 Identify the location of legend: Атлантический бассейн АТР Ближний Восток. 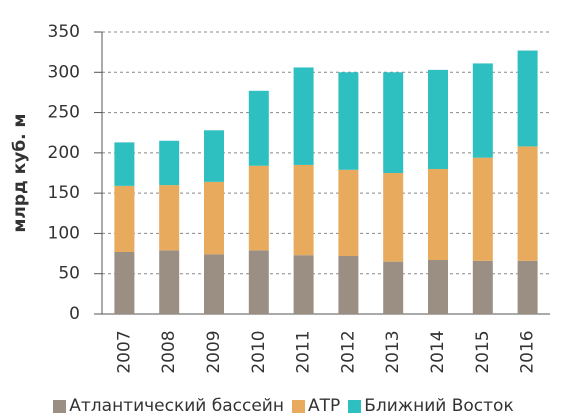
(283, 406).